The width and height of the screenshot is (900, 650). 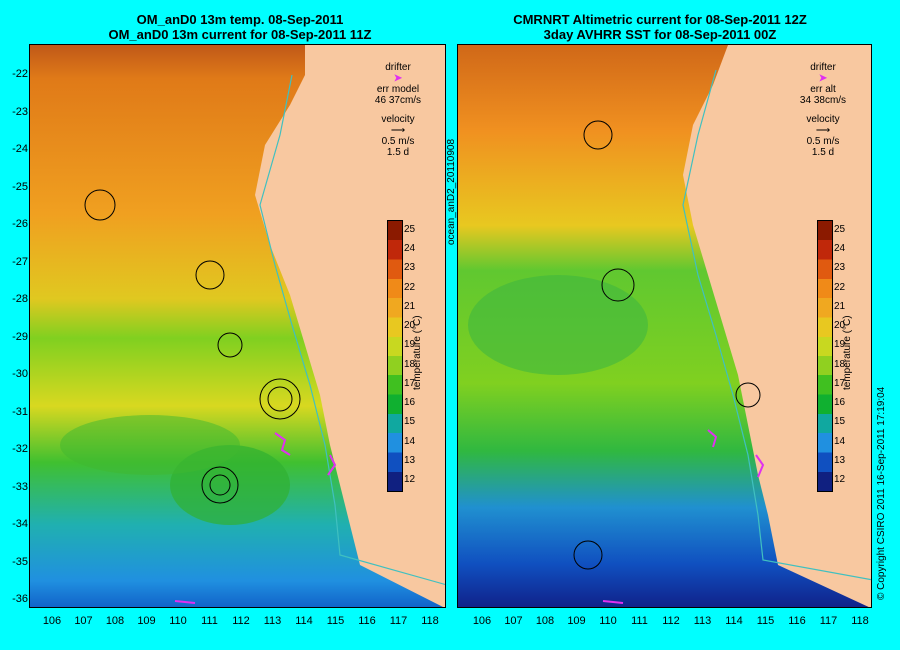 I want to click on longitude-tick: 107, so click(x=83, y=621).